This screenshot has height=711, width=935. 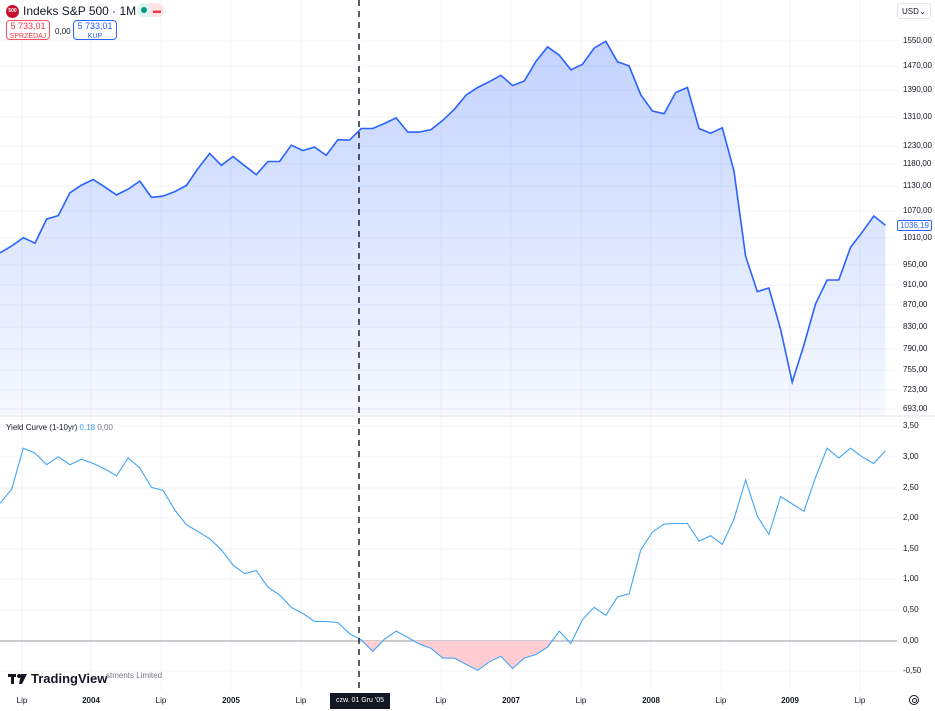 I want to click on y-tick-label: 2,00, so click(x=911, y=517).